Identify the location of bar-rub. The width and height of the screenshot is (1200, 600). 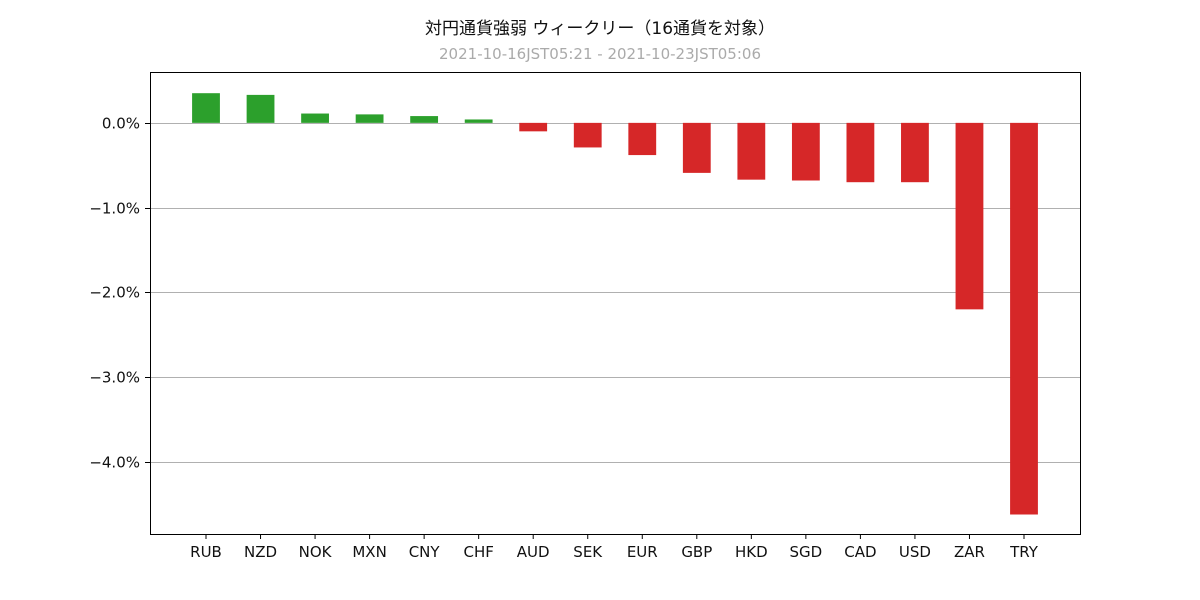
(206, 108).